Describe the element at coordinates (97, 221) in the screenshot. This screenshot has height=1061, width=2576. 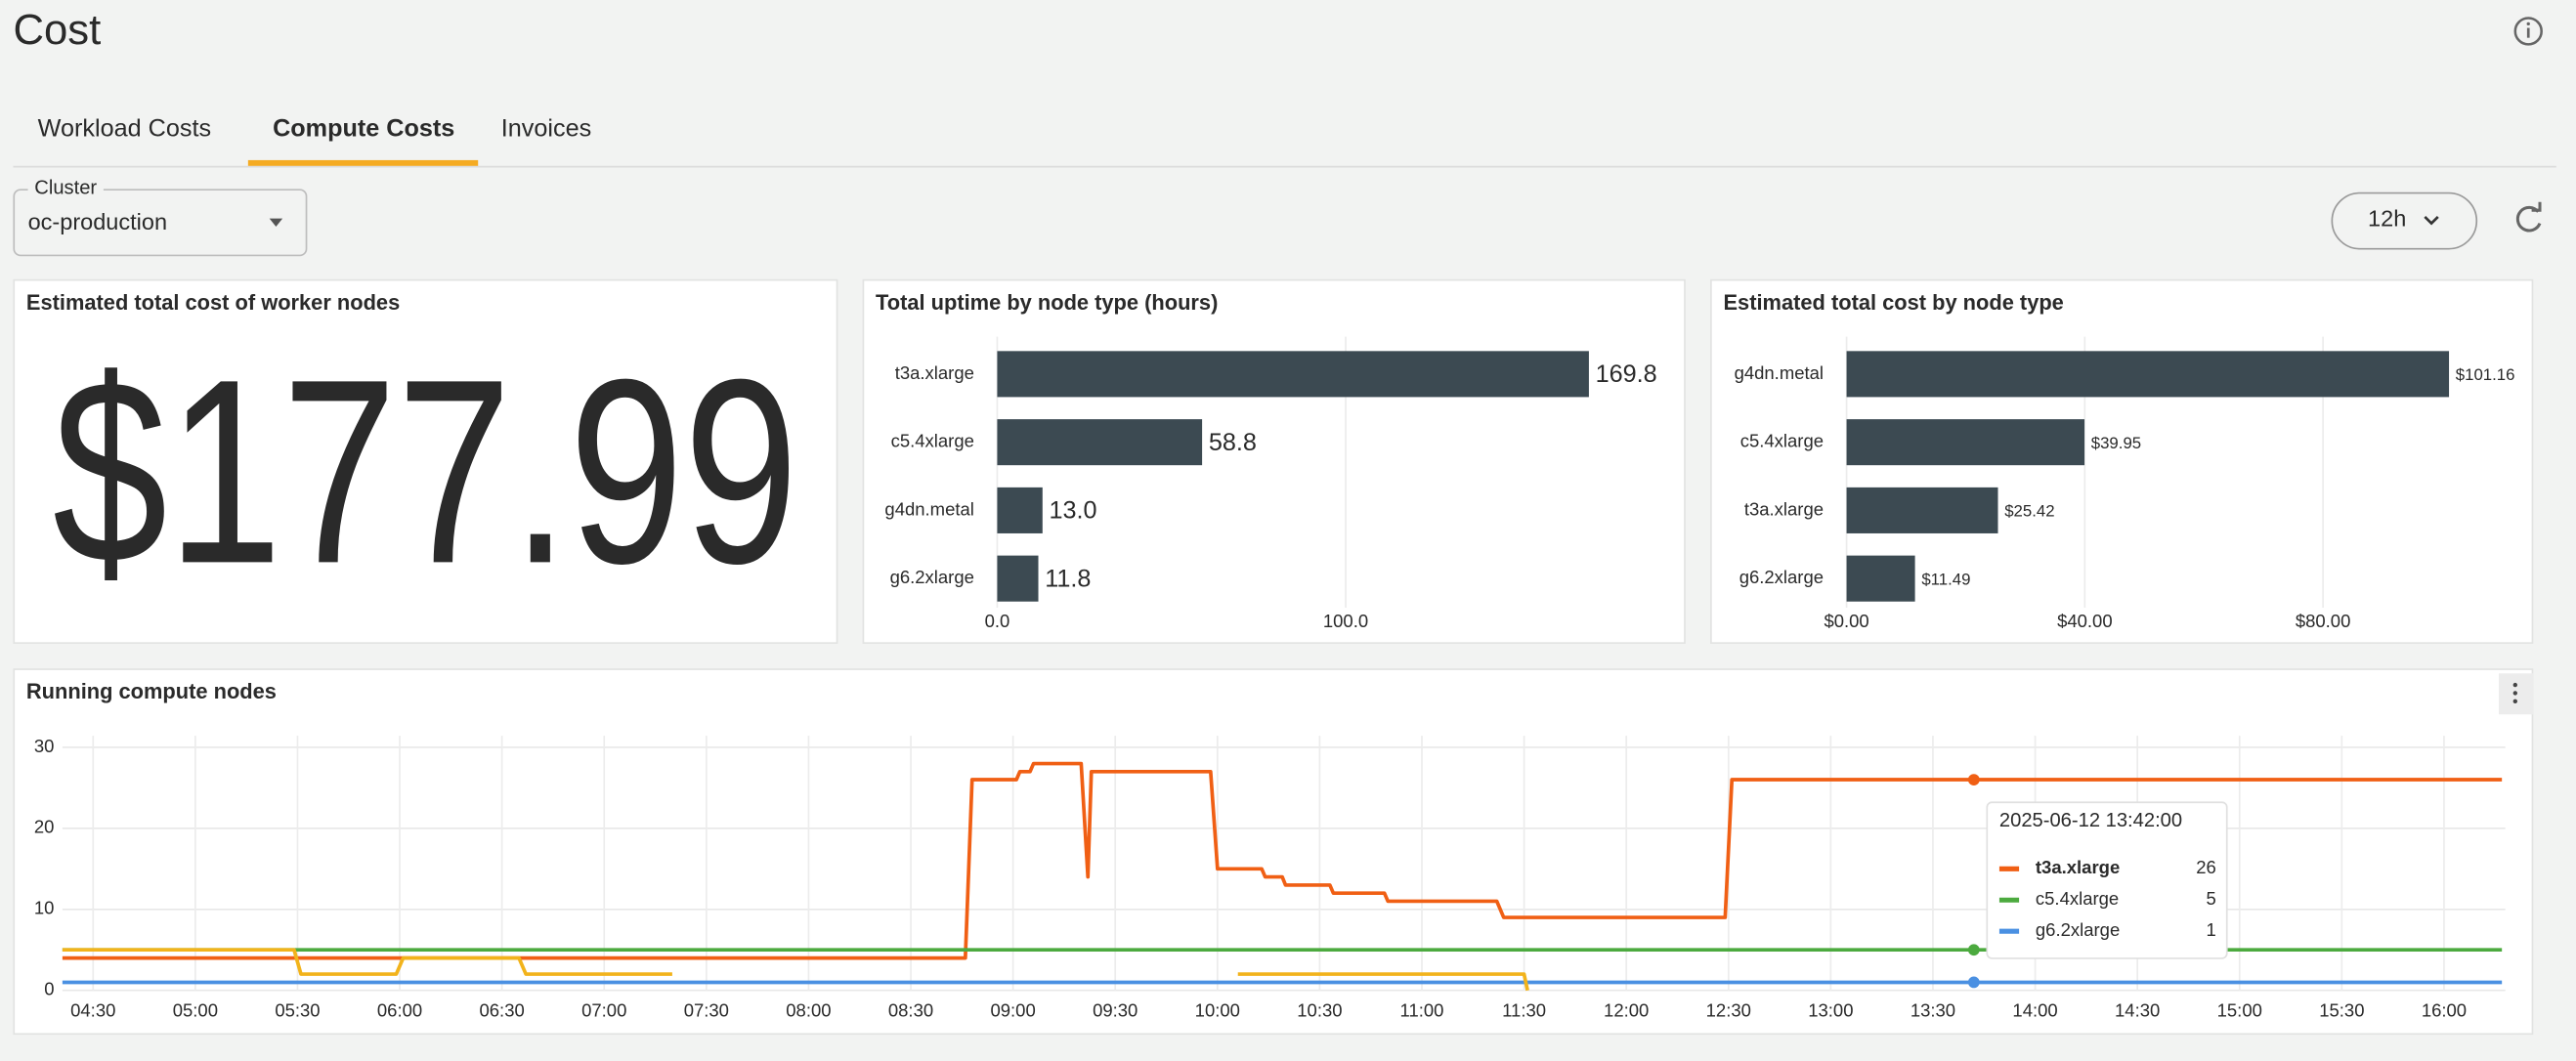
I see `select-value: oc-production` at that location.